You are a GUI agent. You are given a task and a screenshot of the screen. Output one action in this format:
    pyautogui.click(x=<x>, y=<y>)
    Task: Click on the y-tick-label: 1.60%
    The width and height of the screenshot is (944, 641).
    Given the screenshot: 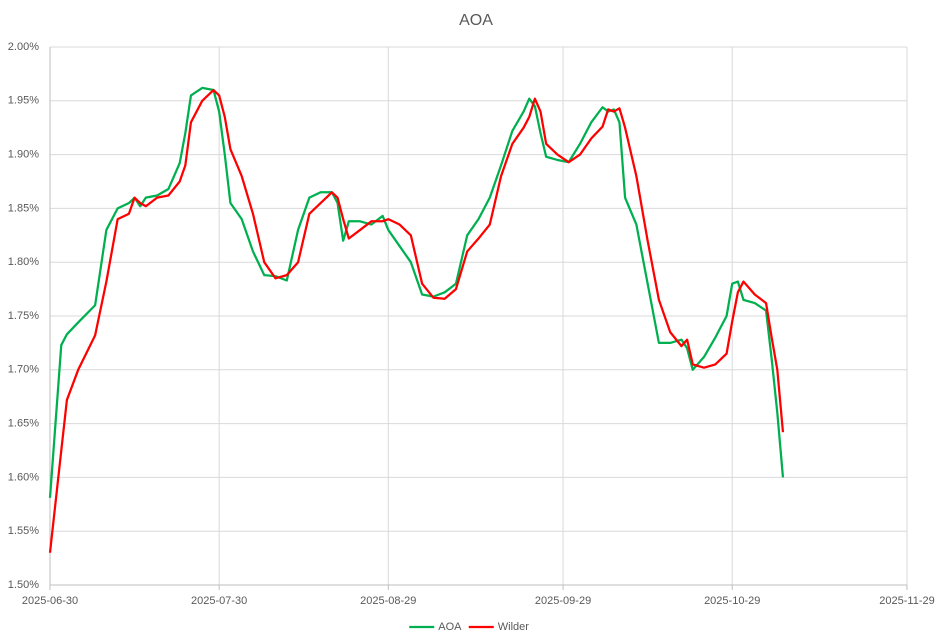 What is the action you would take?
    pyautogui.click(x=23, y=477)
    